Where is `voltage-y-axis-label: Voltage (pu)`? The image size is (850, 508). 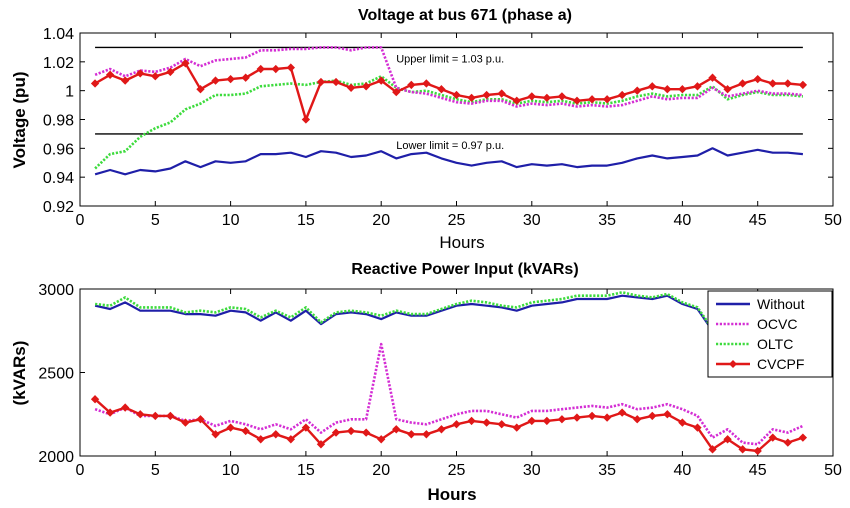 voltage-y-axis-label: Voltage (pu) is located at coordinates (19, 120).